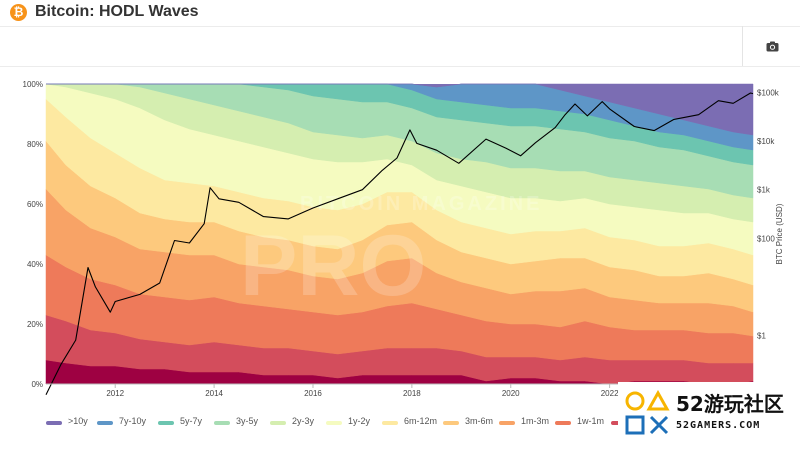 Image resolution: width=800 pixels, height=449 pixels. What do you see at coordinates (730, 404) in the screenshot?
I see `watermark-title: 52游玩社区` at bounding box center [730, 404].